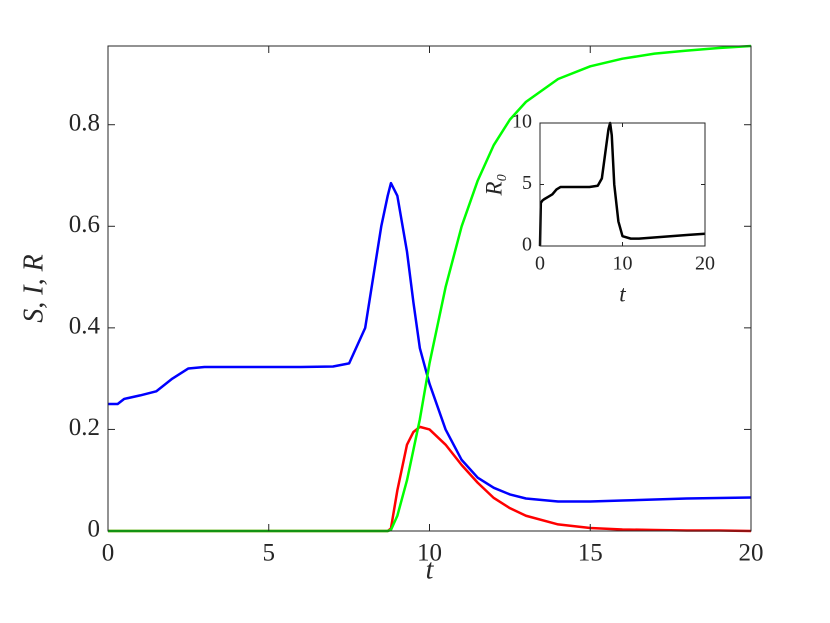 This screenshot has height=623, width=830. I want to click on axes-frame, so click(622, 184).